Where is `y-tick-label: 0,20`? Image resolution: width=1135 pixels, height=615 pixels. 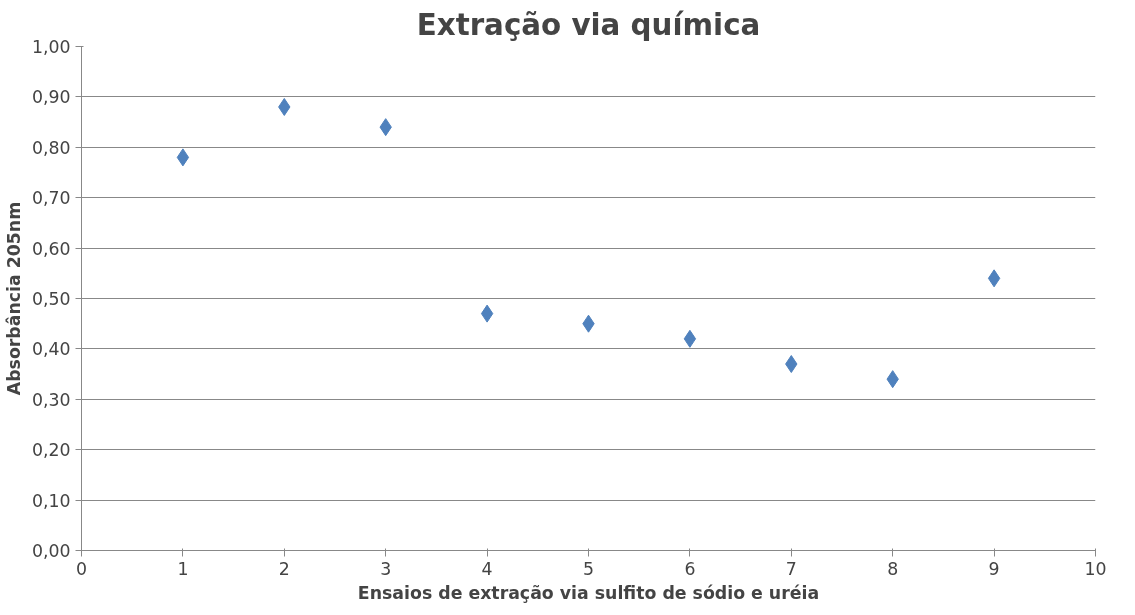
y-tick-label: 0,20 is located at coordinates (51, 450).